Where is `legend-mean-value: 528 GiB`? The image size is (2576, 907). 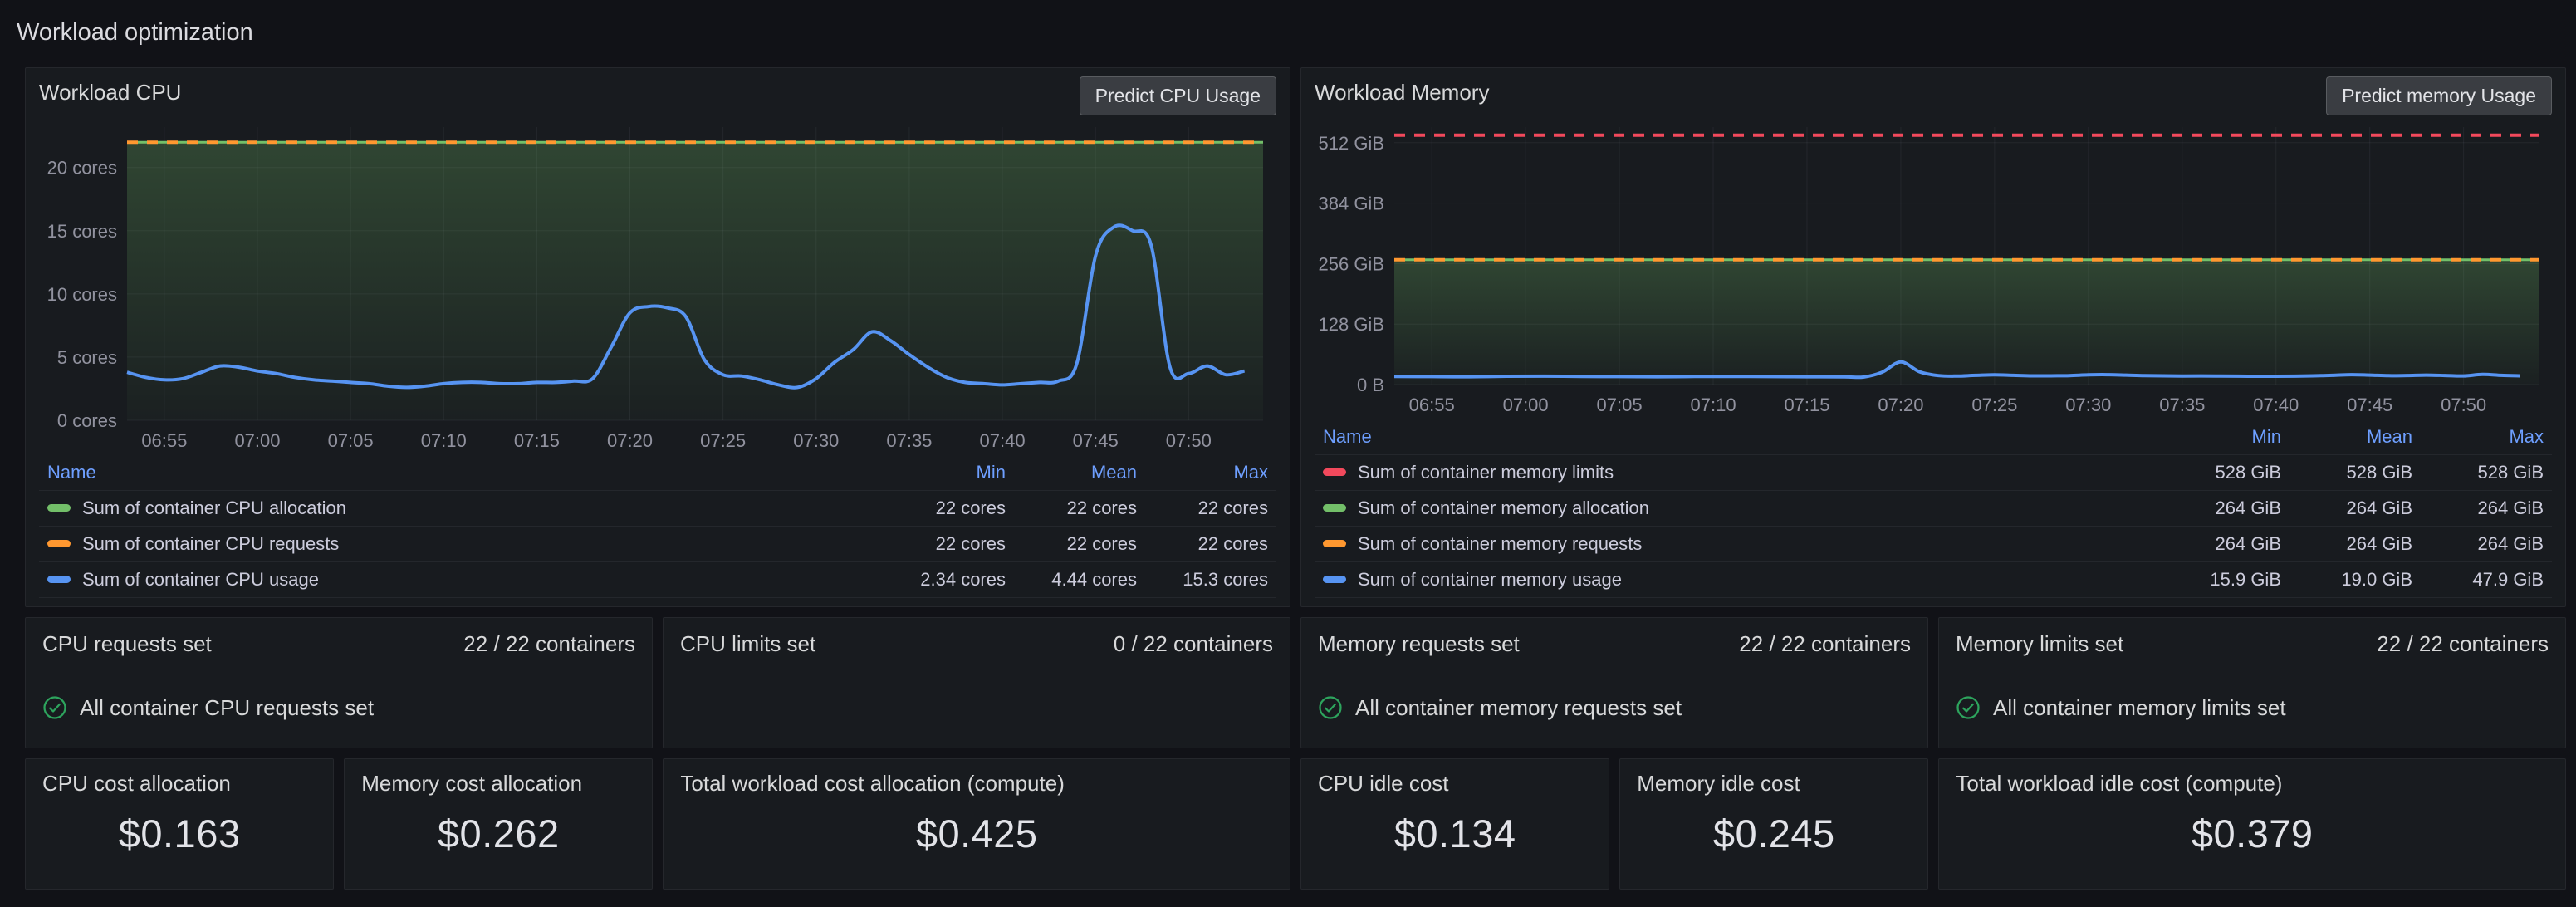 legend-mean-value: 528 GiB is located at coordinates (2380, 472).